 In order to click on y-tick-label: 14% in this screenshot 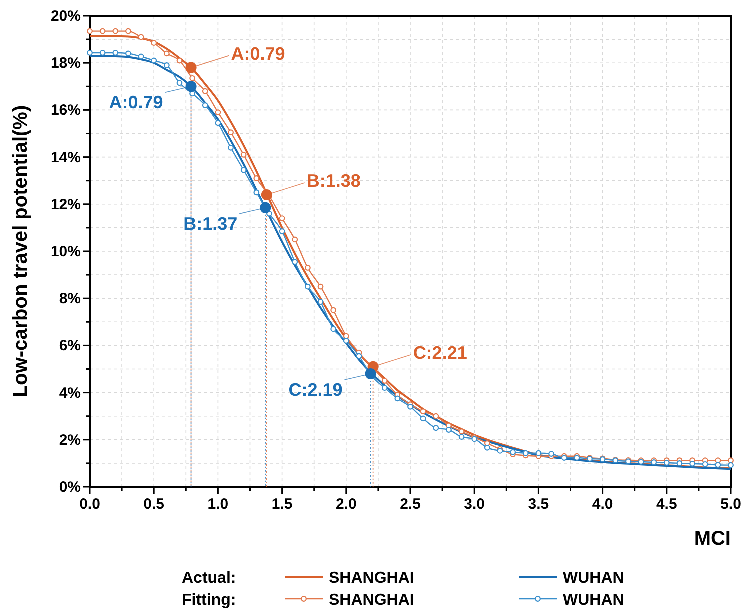, I will do `click(65, 157)`.